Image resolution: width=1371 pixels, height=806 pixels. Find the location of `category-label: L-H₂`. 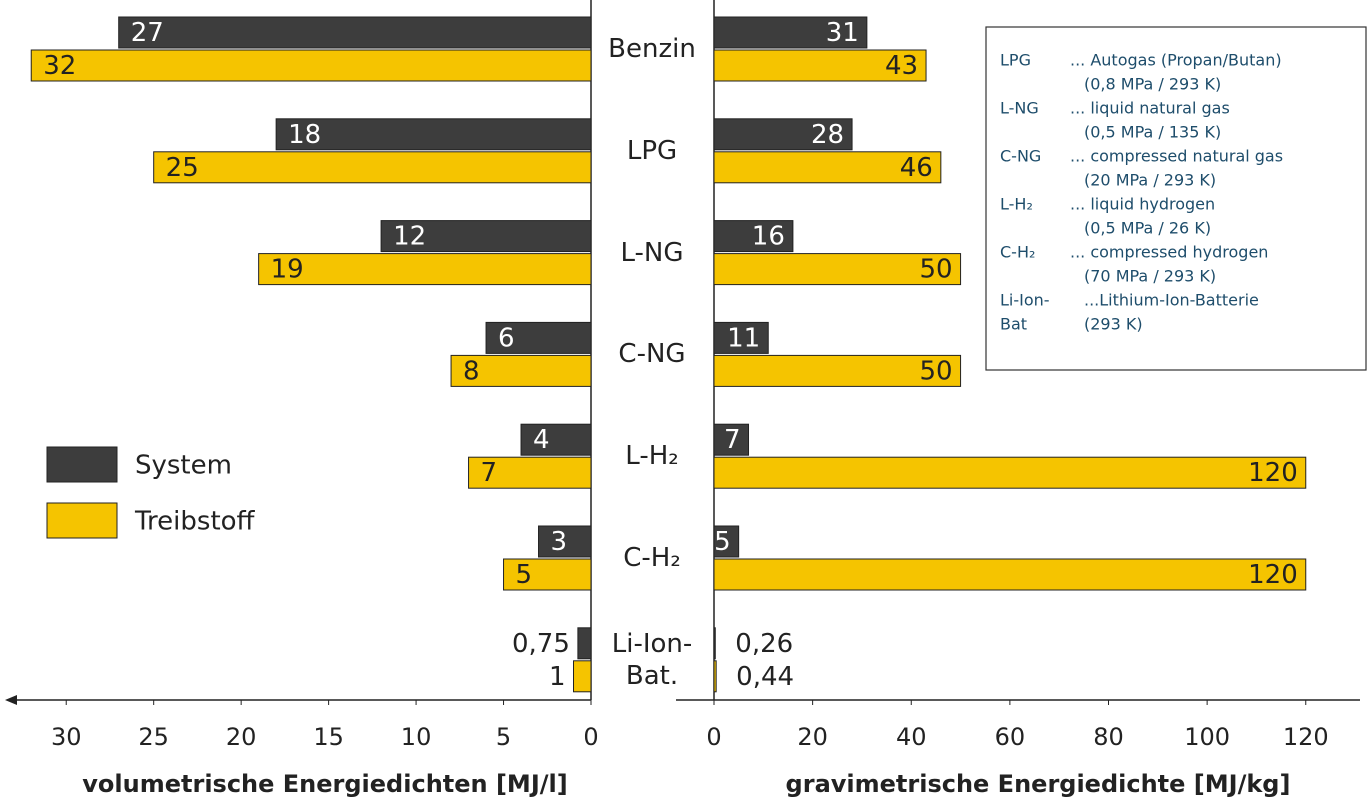

category-label: L-H₂ is located at coordinates (652, 456).